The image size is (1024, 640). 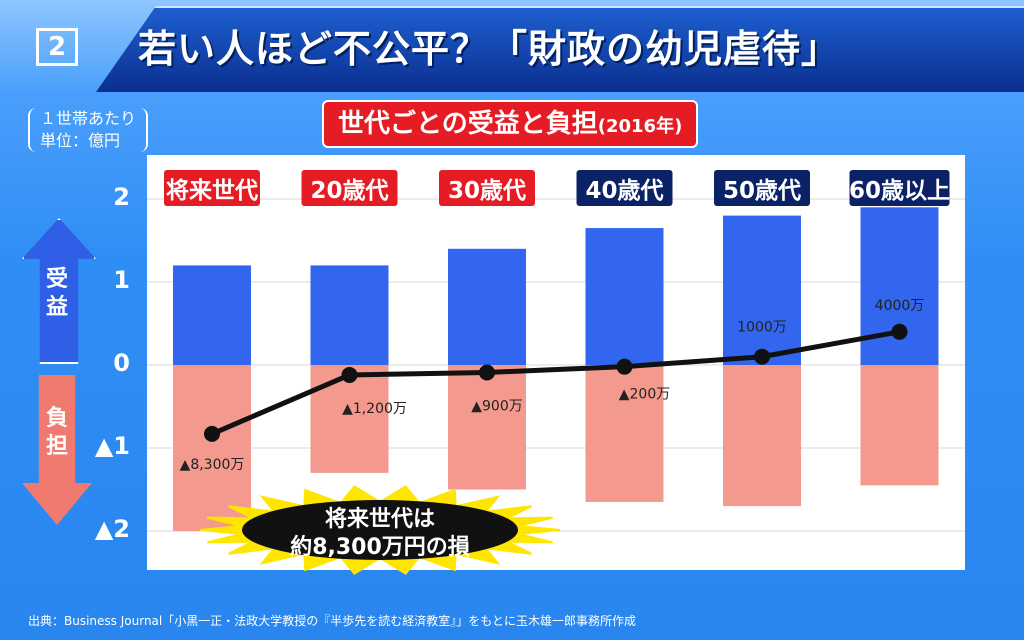 I want to click on balance-label-3: ▲200万, so click(x=645, y=395).